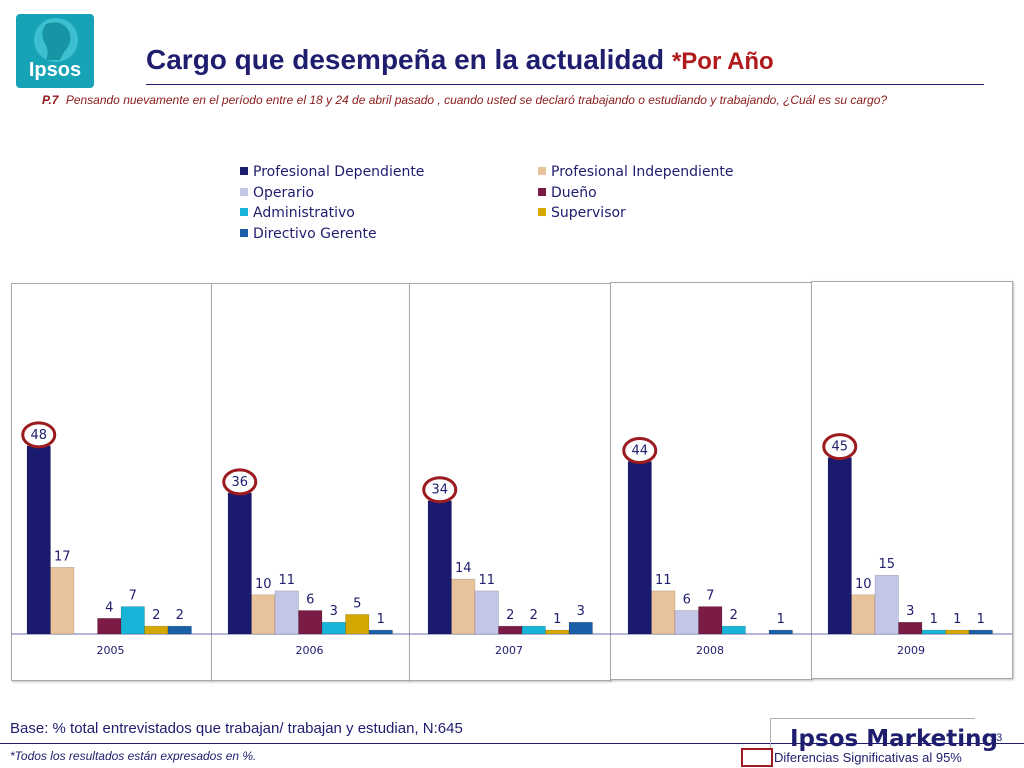 This screenshot has height=768, width=1024. I want to click on data-label-2006-dueno: 6, so click(310, 599).